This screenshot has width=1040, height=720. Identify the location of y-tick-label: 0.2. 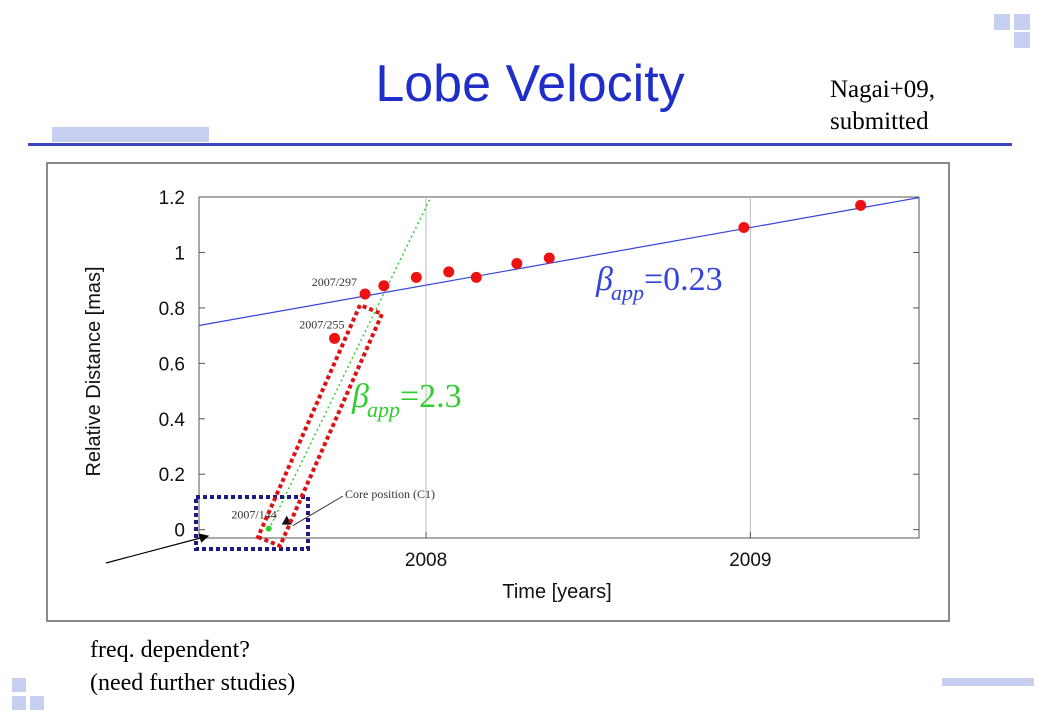
(172, 475).